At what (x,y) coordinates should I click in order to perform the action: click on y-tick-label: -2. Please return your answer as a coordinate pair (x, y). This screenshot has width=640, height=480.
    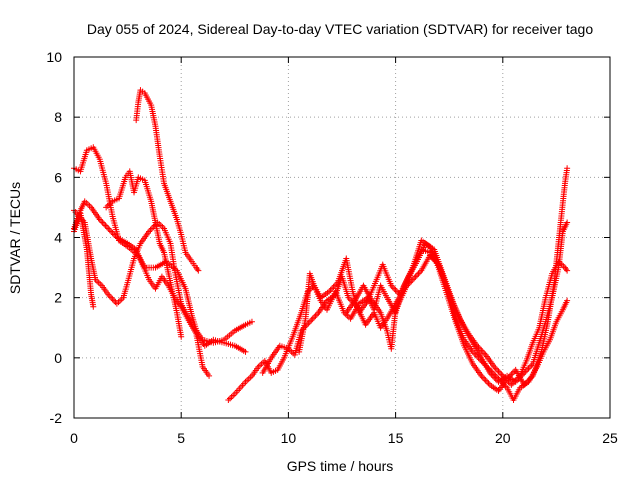
    Looking at the image, I should click on (56, 418).